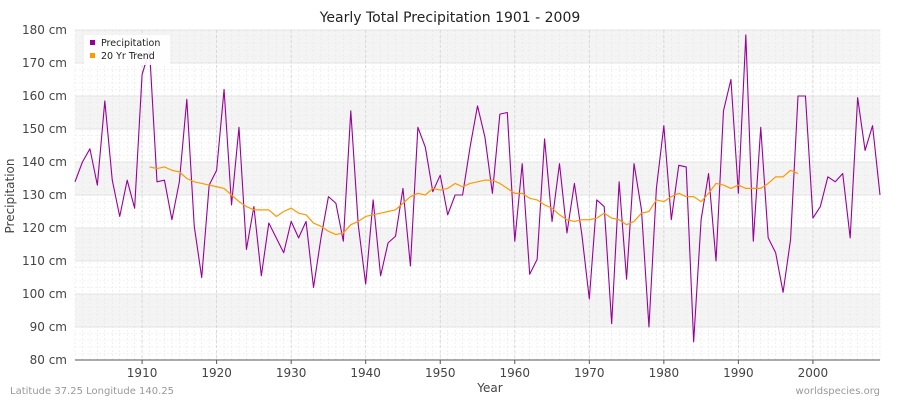  I want to click on x-tick-label: 1970, so click(589, 373).